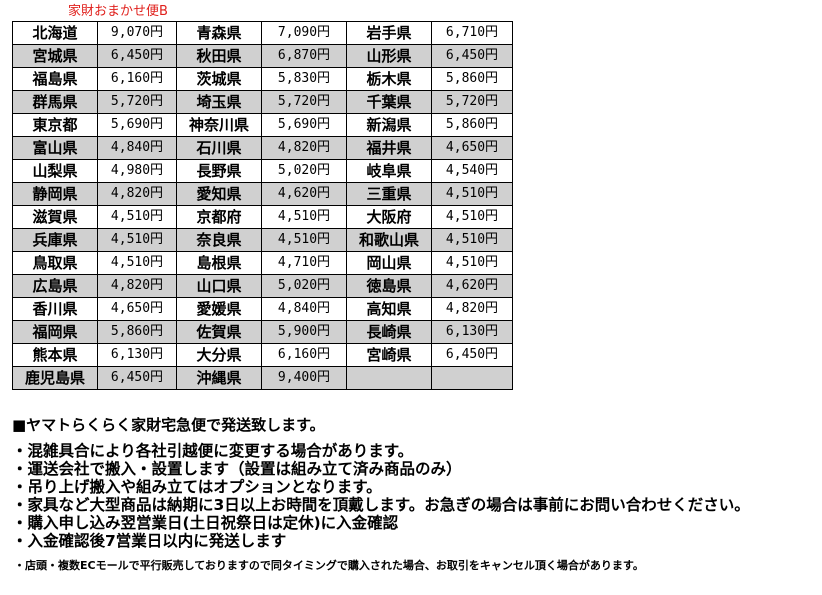 The image size is (822, 595). I want to click on prefecture-cell: 山形県, so click(389, 56).